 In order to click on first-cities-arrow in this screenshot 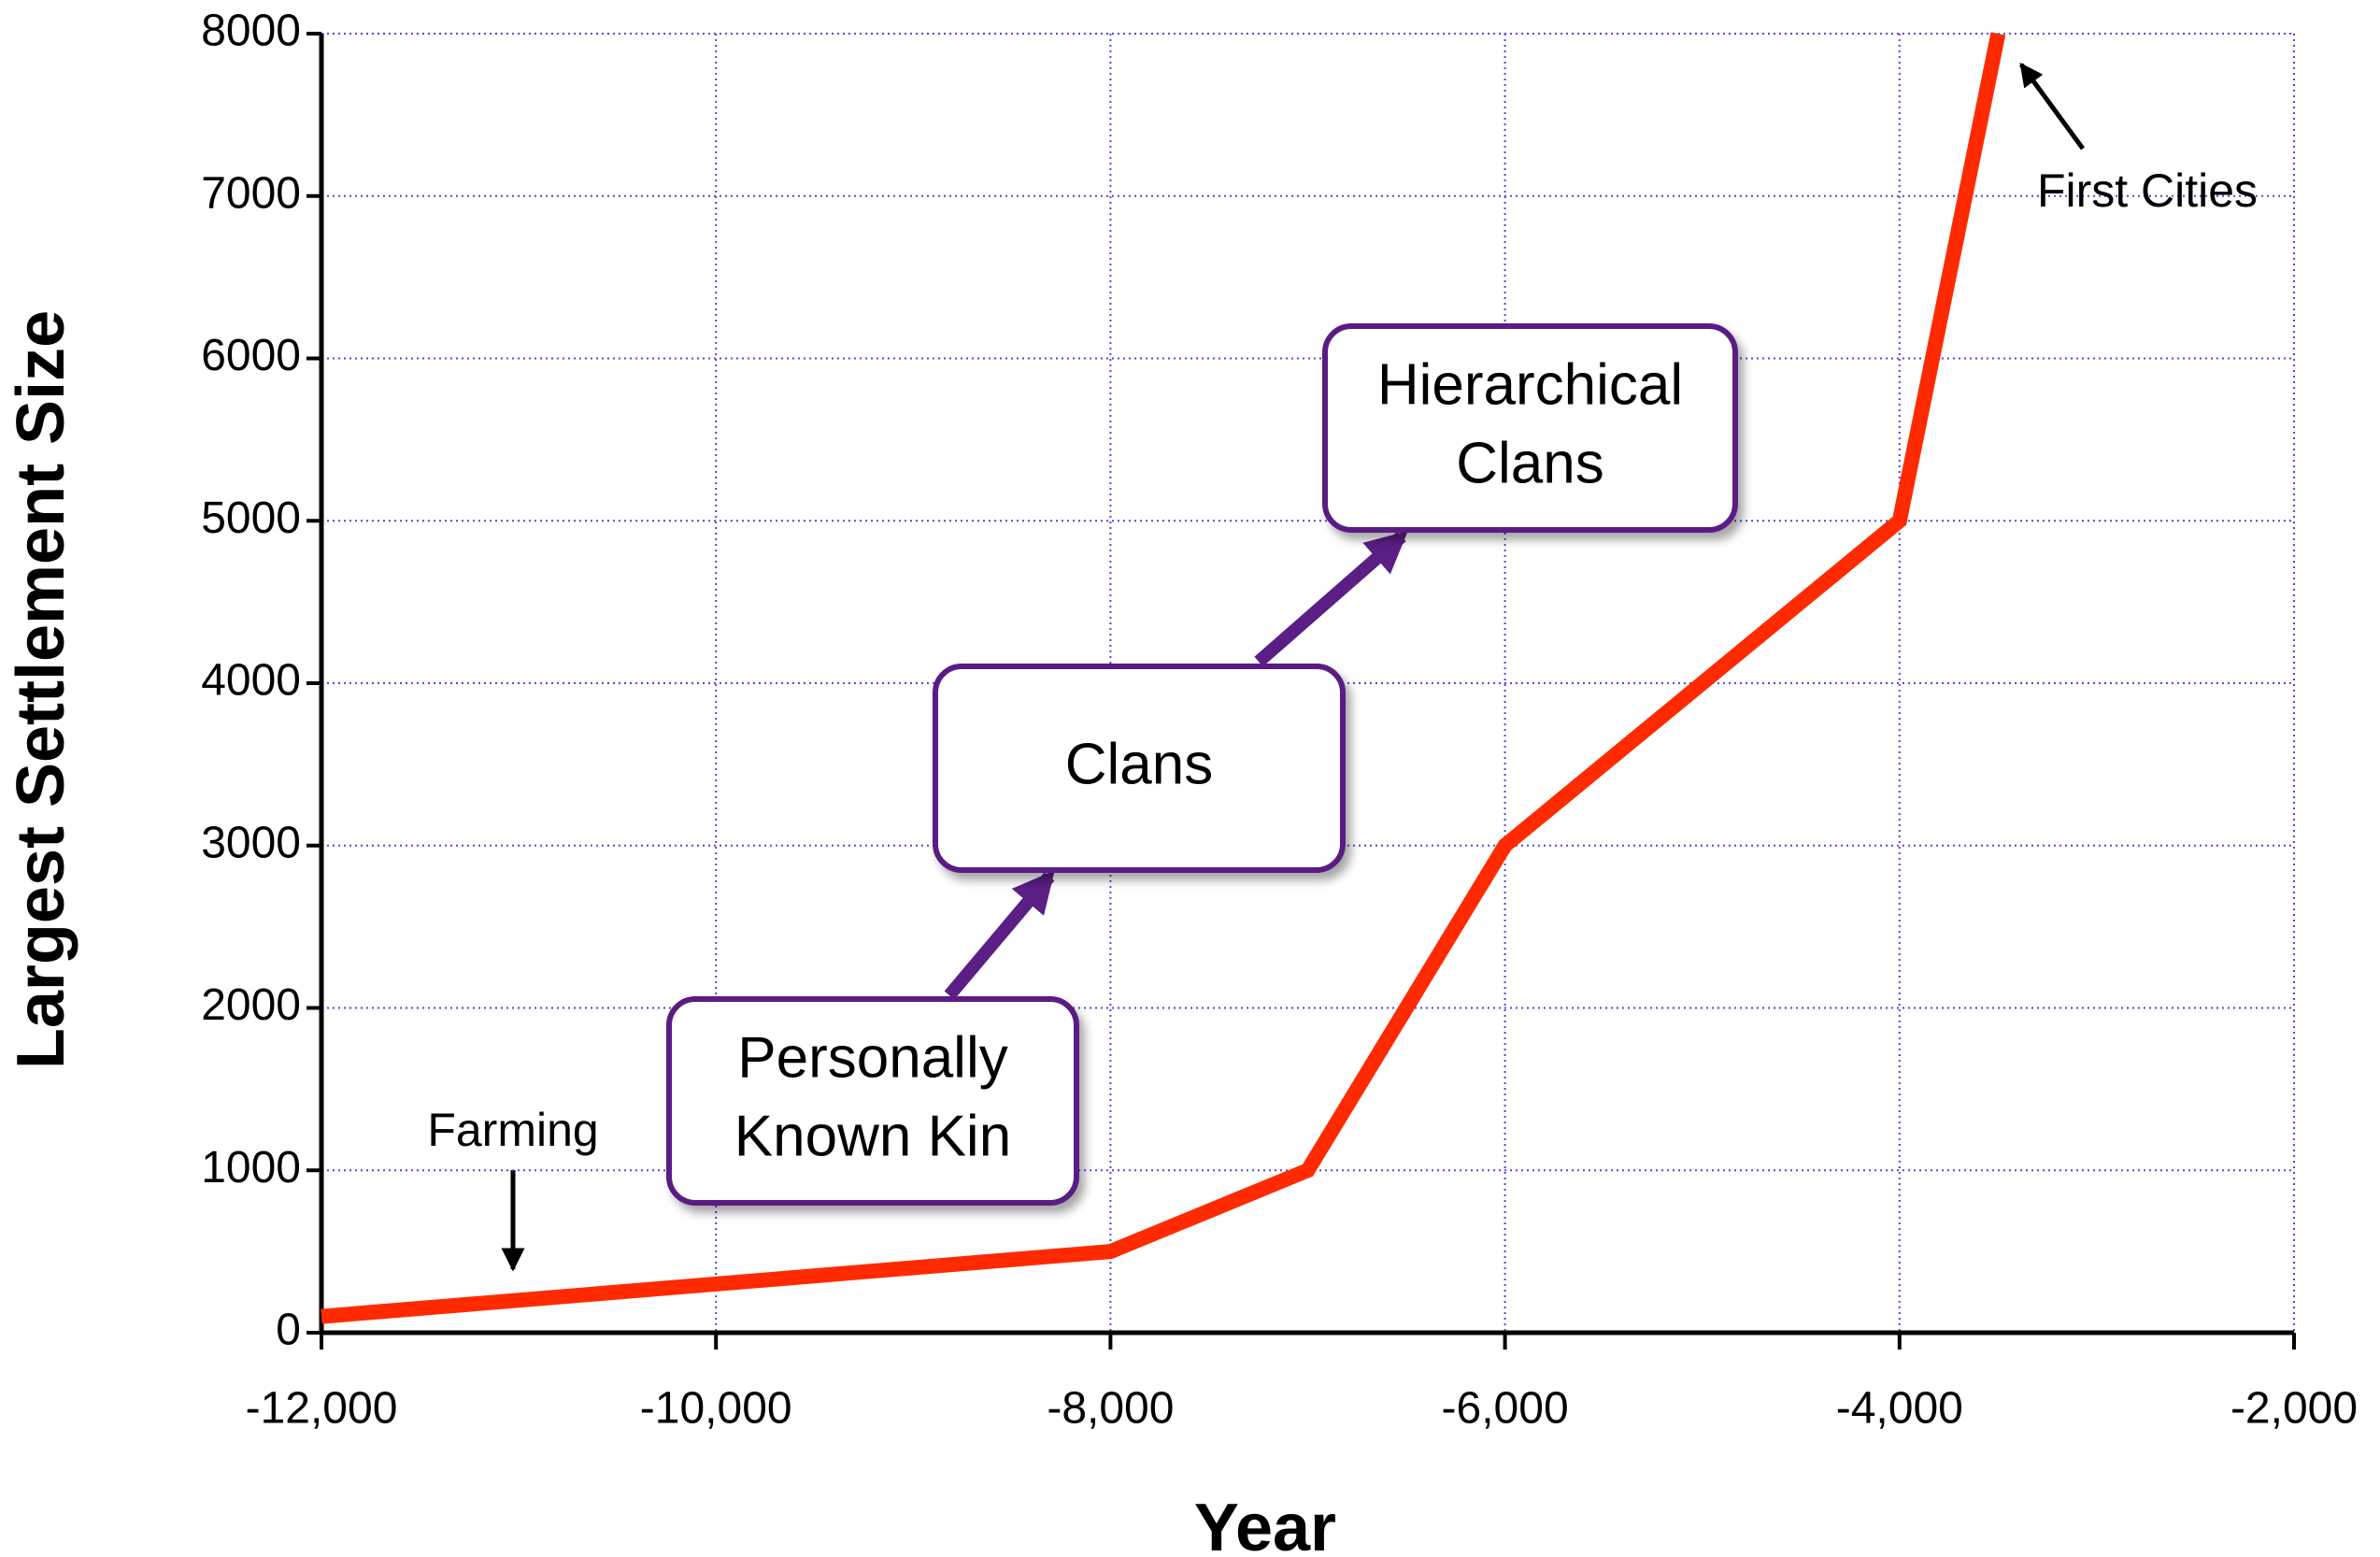, I will do `click(2052, 106)`.